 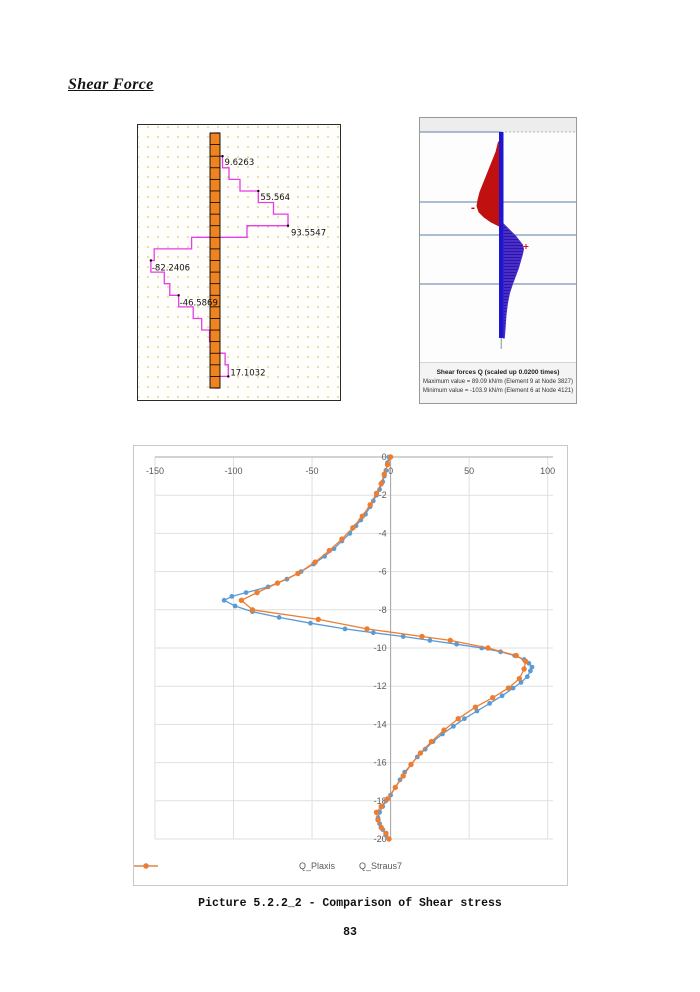 I want to click on legend-item-q_straus7: Q_Straus7, so click(x=268, y=866).